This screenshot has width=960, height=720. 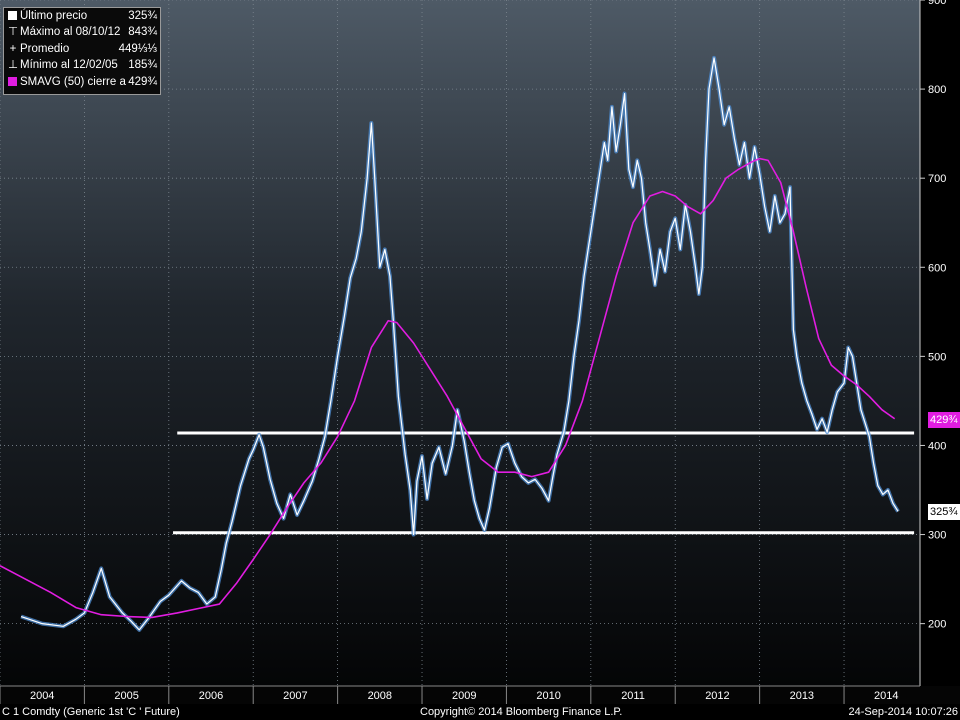 I want to click on x-tick-label: 2011, so click(x=633, y=696).